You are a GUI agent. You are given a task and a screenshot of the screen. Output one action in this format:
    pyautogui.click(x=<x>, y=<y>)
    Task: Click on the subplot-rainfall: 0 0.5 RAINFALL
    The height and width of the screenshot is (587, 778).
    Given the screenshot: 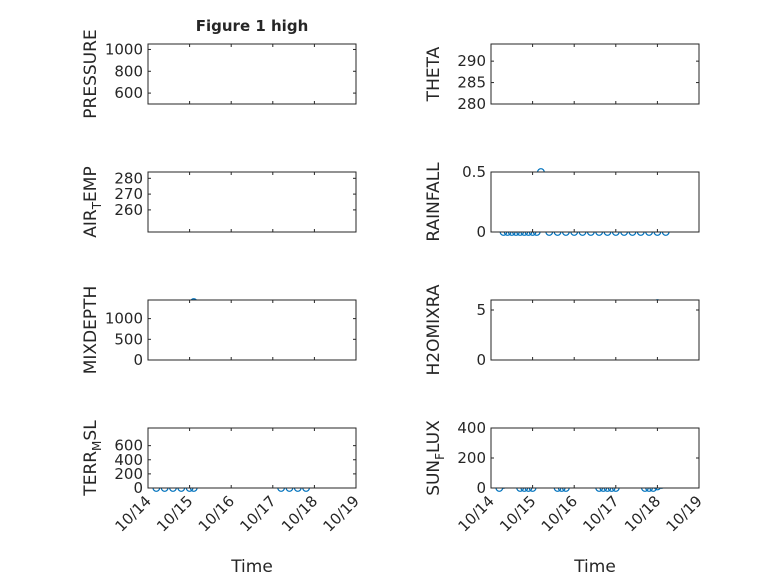 What is the action you would take?
    pyautogui.click(x=562, y=202)
    